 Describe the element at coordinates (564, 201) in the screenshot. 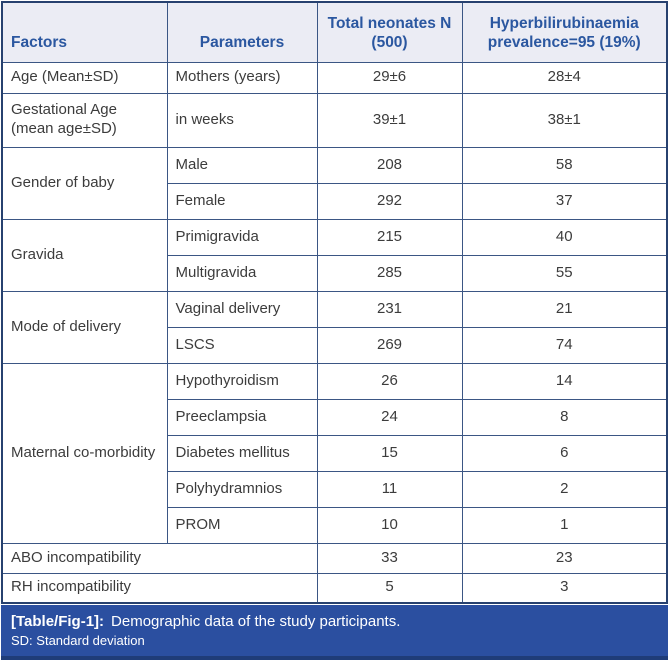

I see `prevalence-cell: 37` at that location.